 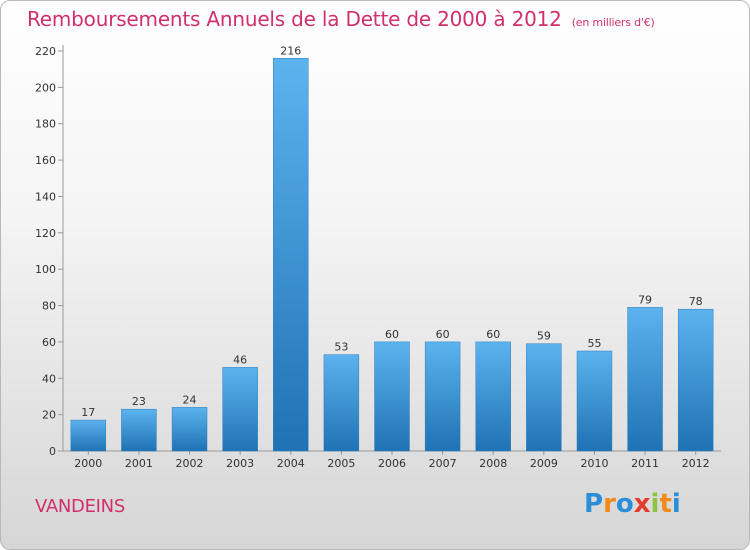 What do you see at coordinates (45, 160) in the screenshot?
I see `y-tick-label: 160` at bounding box center [45, 160].